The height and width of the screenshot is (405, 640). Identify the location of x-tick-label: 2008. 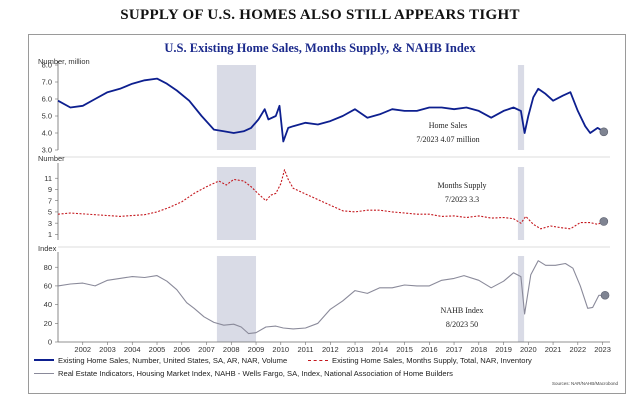
(231, 349).